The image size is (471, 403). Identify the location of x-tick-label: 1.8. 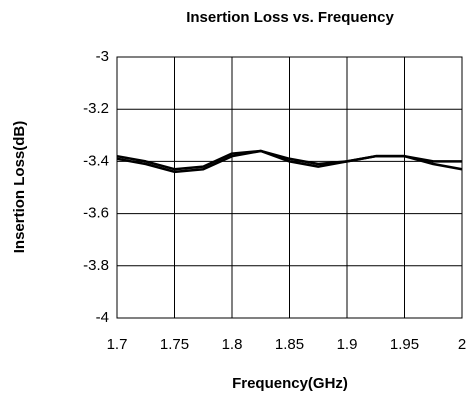
(232, 344).